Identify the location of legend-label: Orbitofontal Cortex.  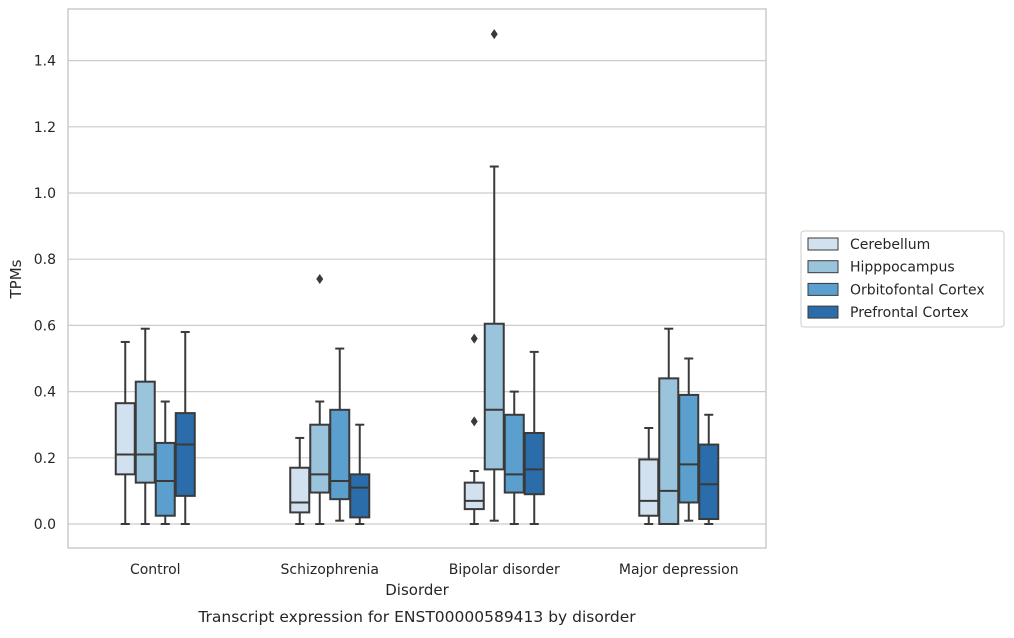
(917, 290).